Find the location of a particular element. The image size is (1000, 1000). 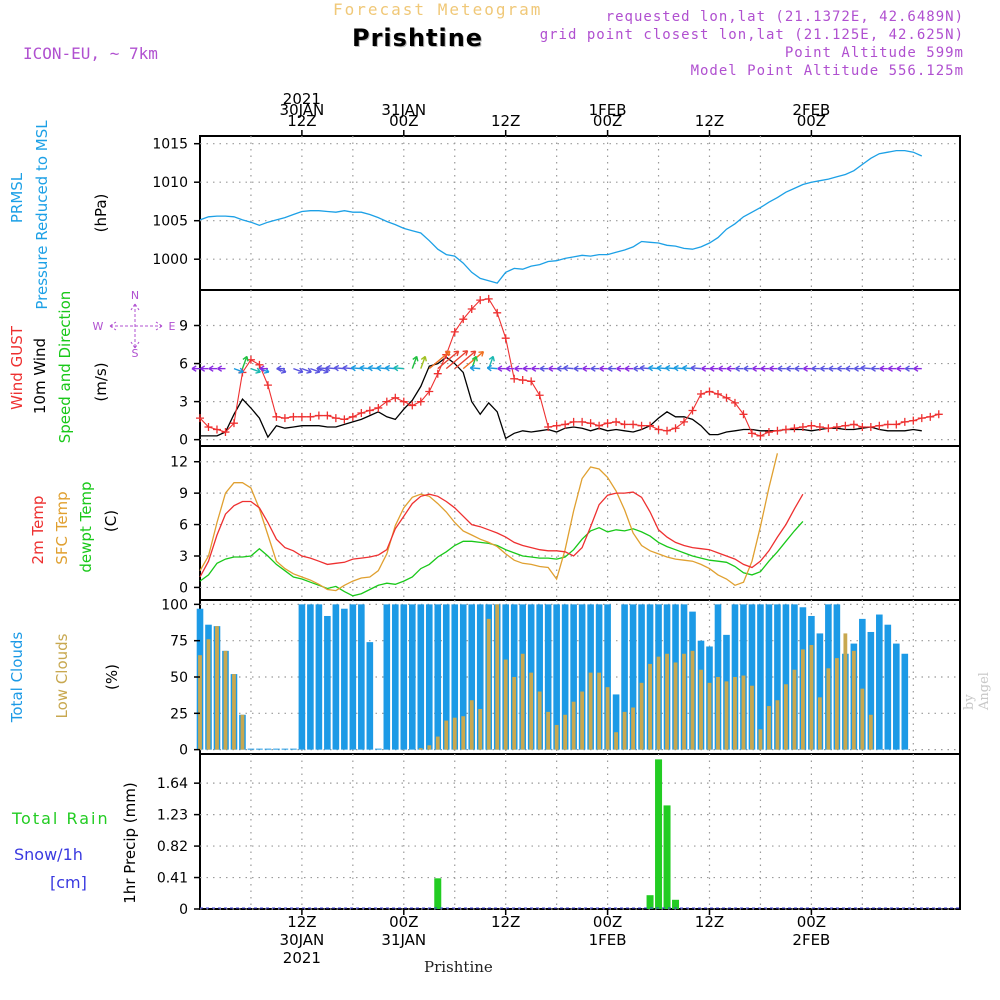

y-tick-label: 0.41 is located at coordinates (172, 879).